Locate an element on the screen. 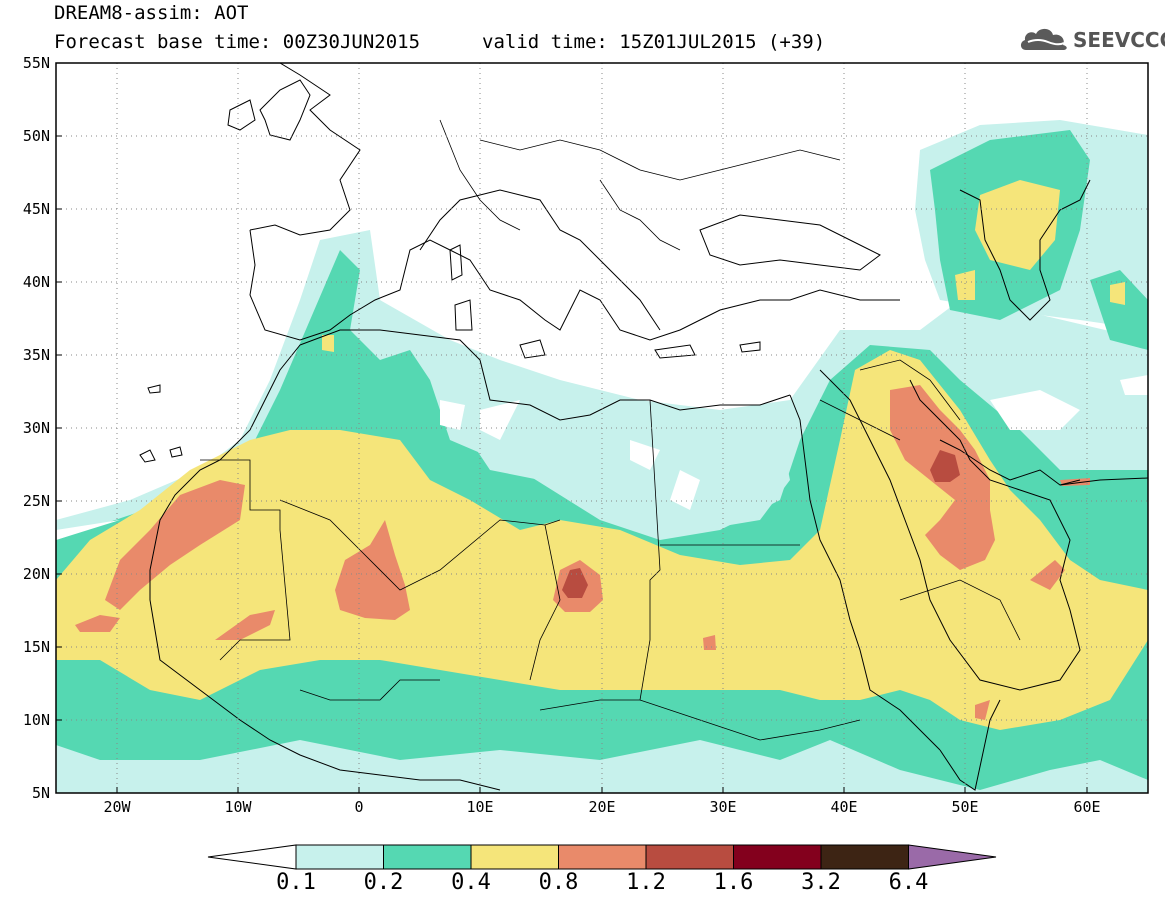  lon-label: 50E is located at coordinates (964, 807).